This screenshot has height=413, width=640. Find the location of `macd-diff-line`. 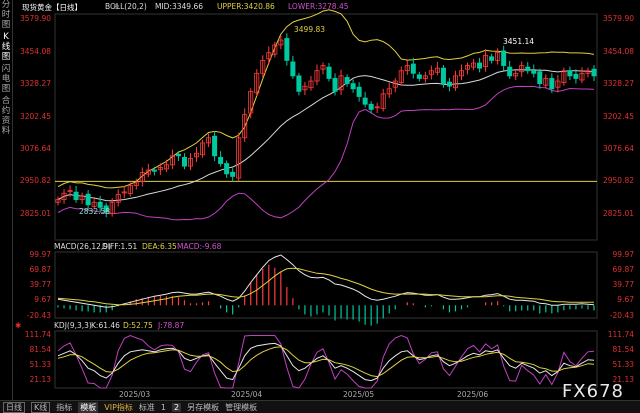

macd-diff-line is located at coordinates (326, 281).